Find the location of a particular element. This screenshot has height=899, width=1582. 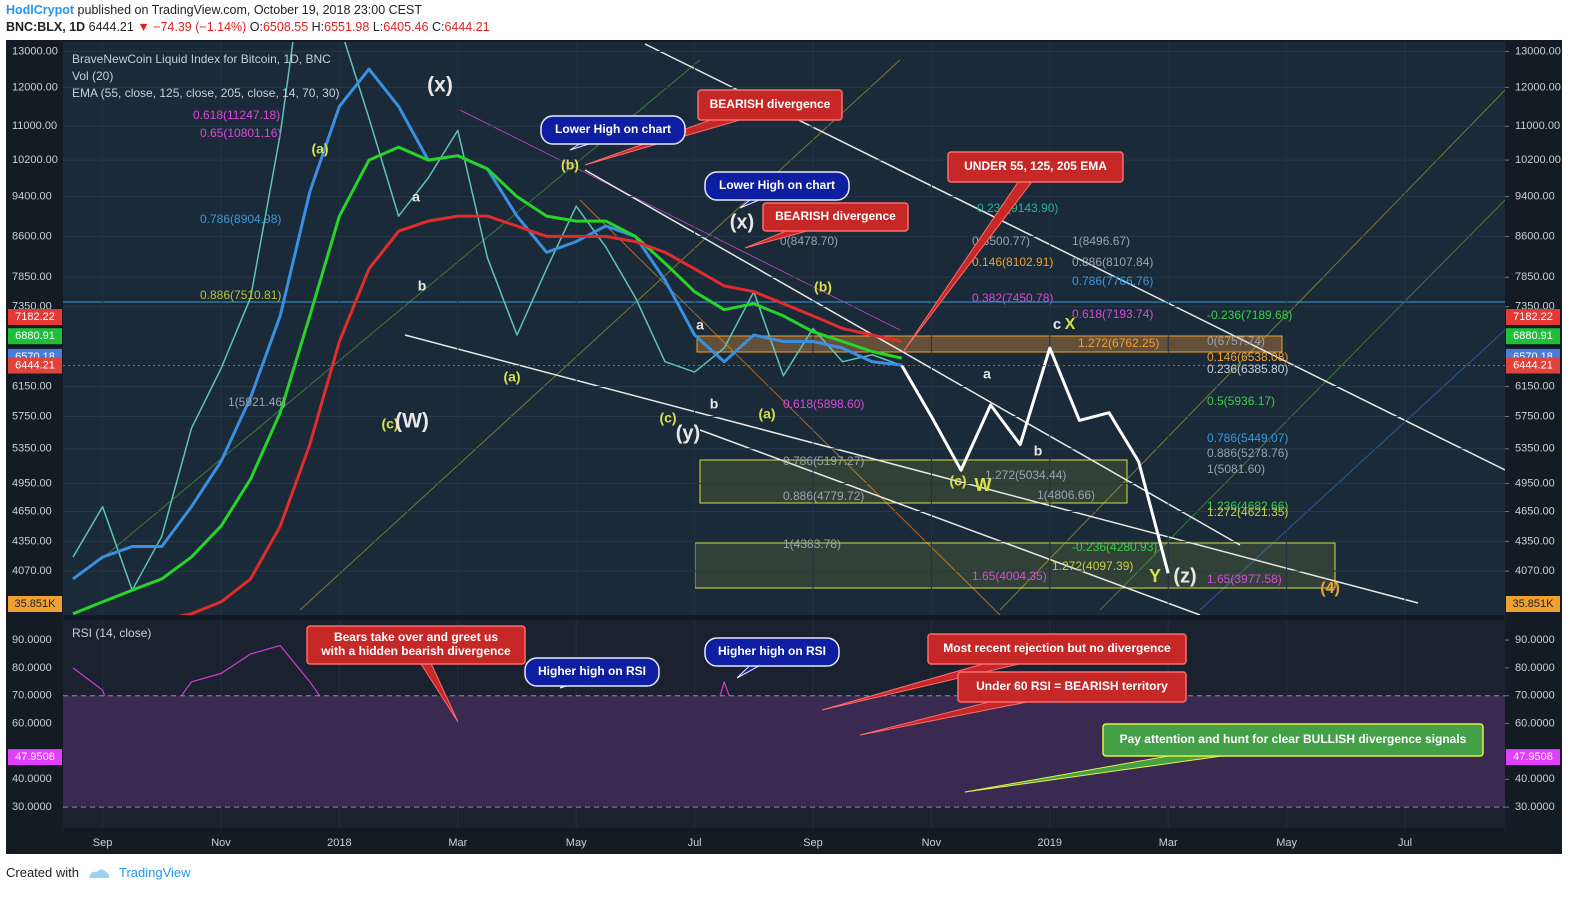

fib-label: 0.5(5936.17) is located at coordinates (1241, 401).